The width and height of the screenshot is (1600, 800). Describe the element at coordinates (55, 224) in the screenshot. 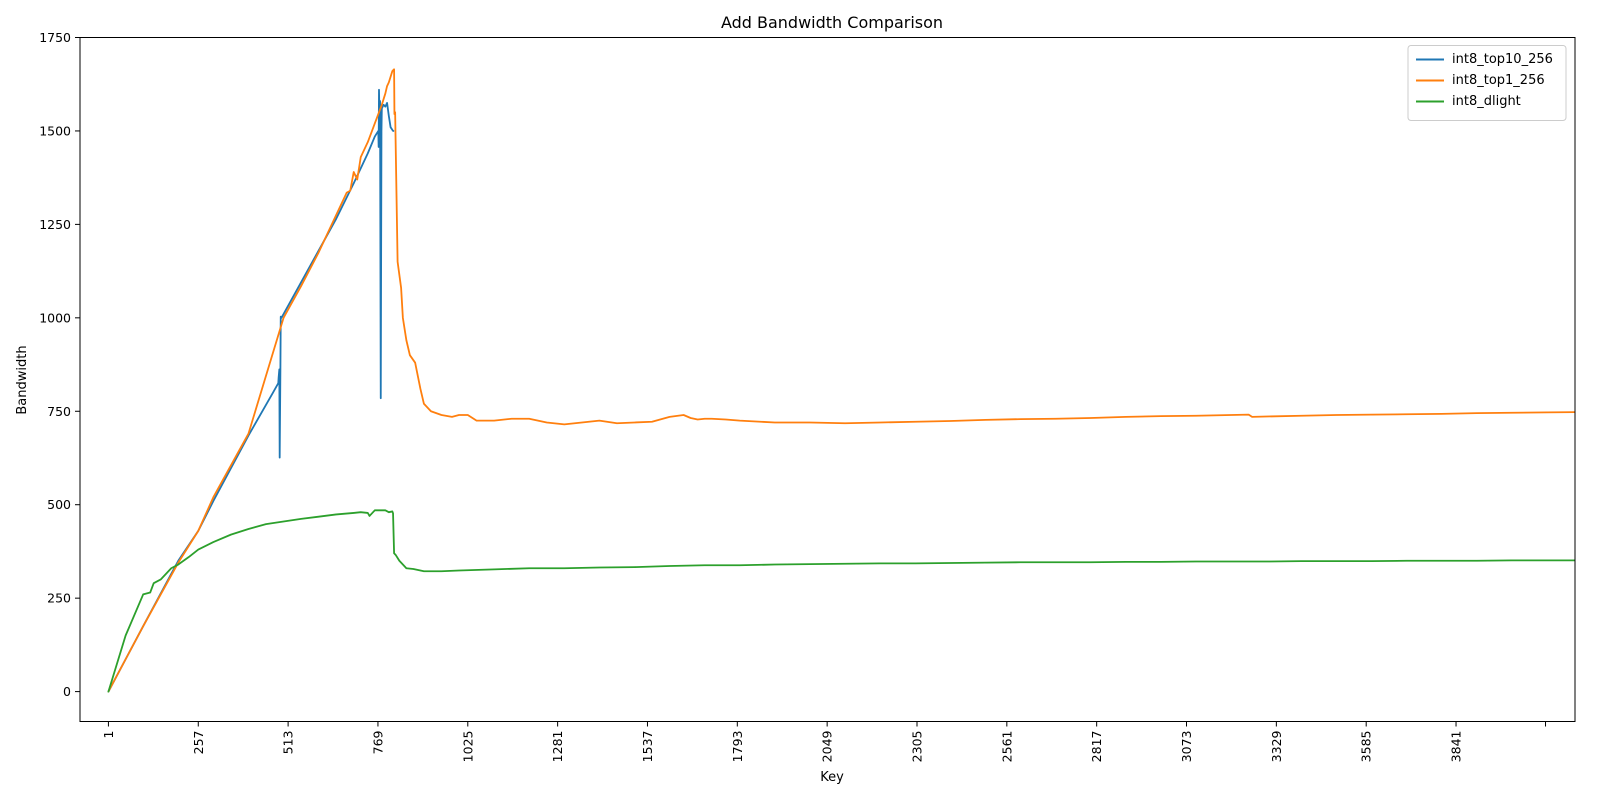

I see `y-tick-label-5: 1250` at that location.